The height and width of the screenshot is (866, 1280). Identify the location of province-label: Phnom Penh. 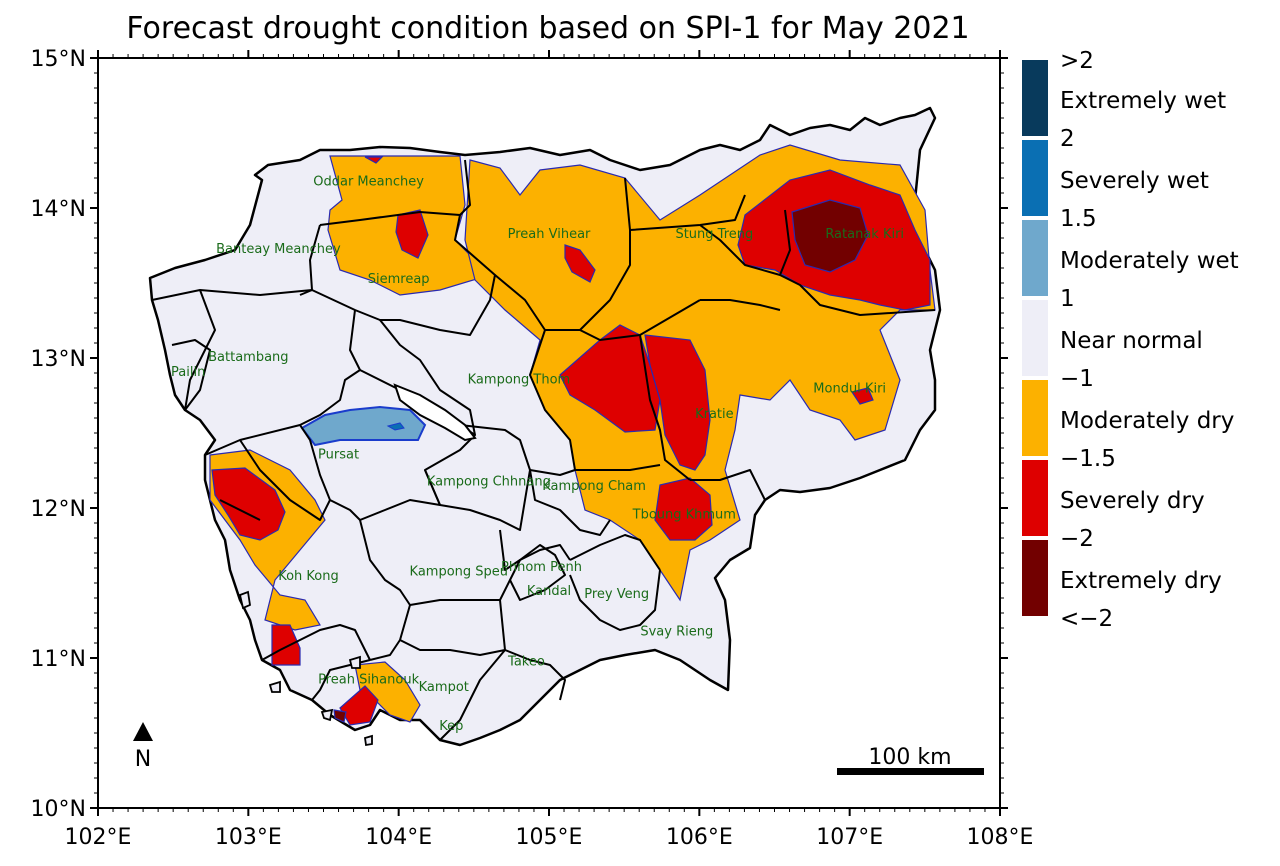
(541, 567).